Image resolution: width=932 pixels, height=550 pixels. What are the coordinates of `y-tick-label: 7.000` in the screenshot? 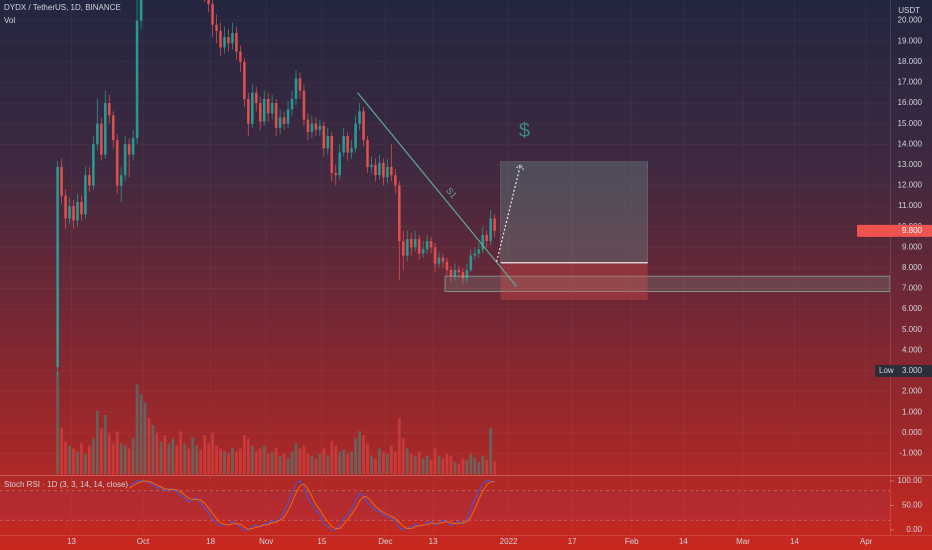 It's located at (912, 288).